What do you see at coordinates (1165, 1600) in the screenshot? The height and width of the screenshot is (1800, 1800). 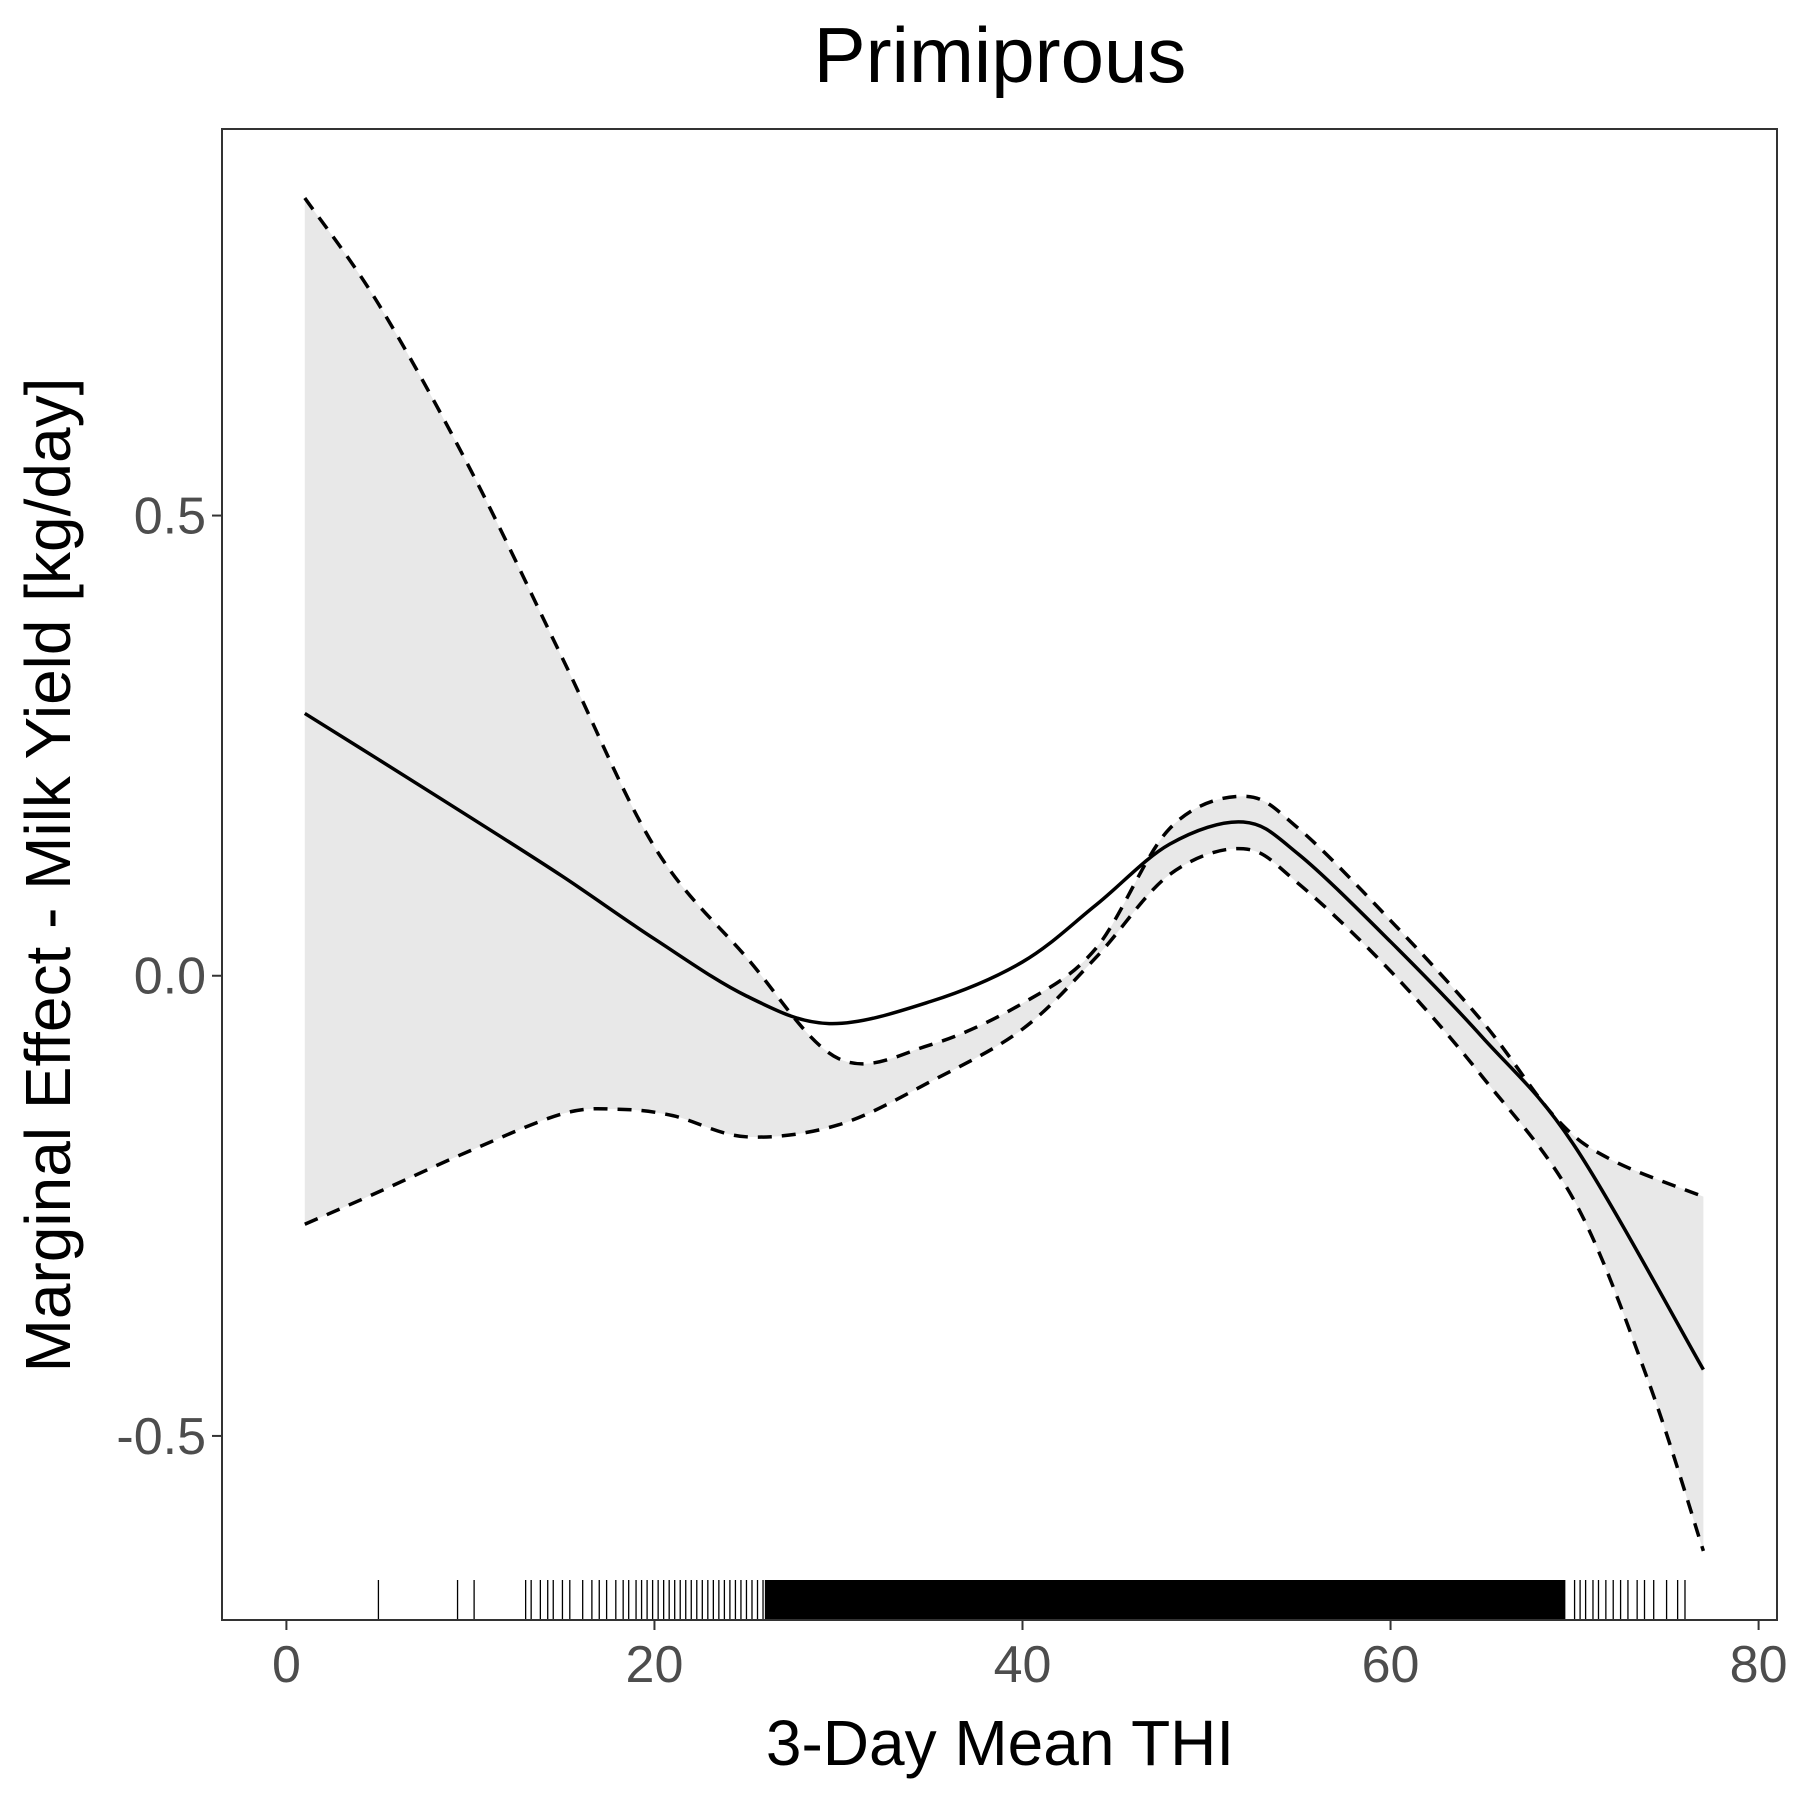 I see `rug-dense-band` at bounding box center [1165, 1600].